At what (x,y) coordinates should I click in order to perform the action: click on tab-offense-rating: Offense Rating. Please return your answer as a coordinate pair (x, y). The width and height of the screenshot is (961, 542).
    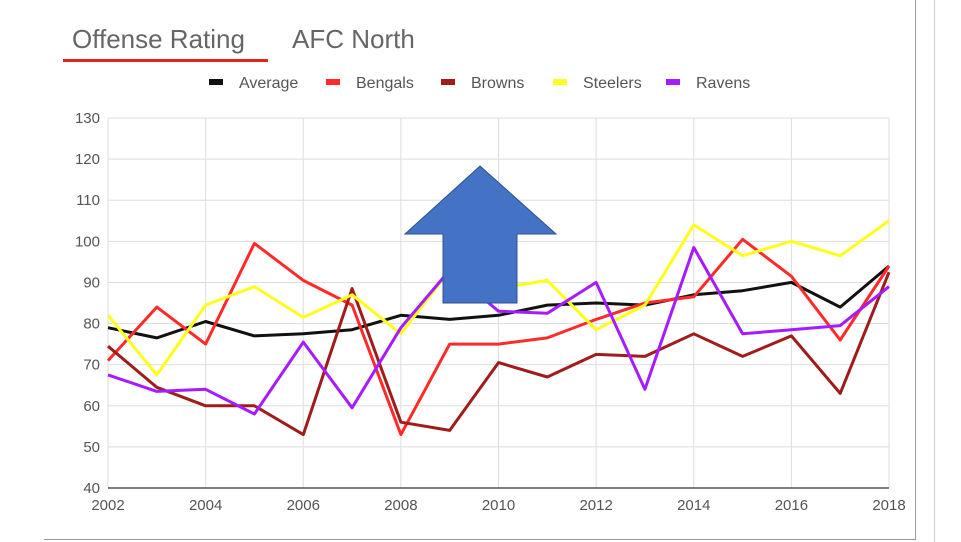
    Looking at the image, I should click on (158, 39).